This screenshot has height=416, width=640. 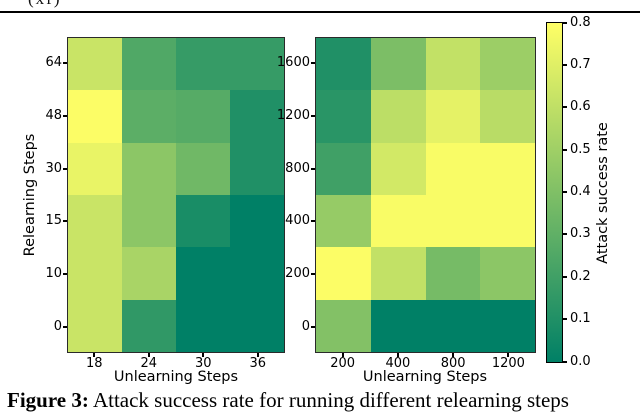 I want to click on yaxis-tick-label: 15, so click(x=53, y=221).